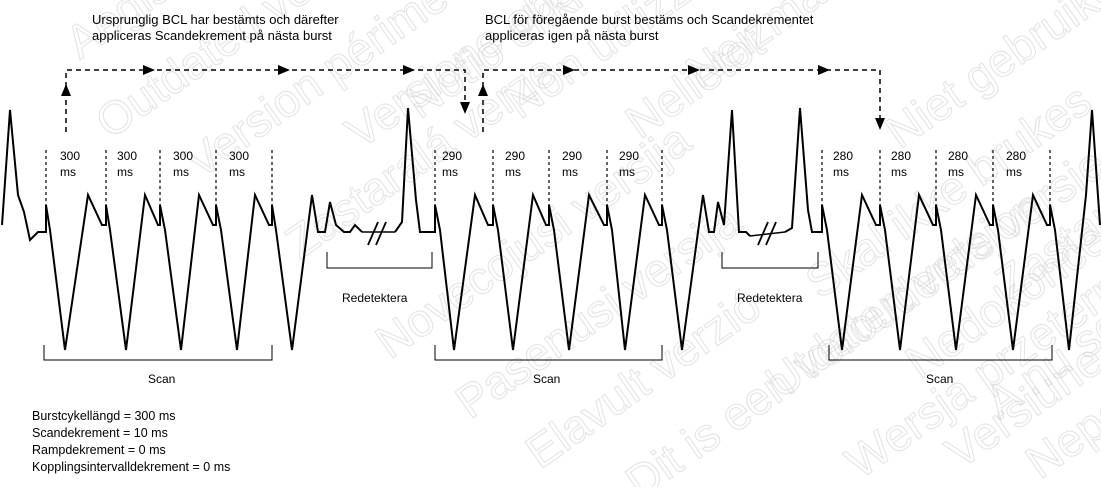 The image size is (1101, 487). I want to click on annotation-left-line2: appliceras Scandekrement på nästa burst, so click(212, 35).